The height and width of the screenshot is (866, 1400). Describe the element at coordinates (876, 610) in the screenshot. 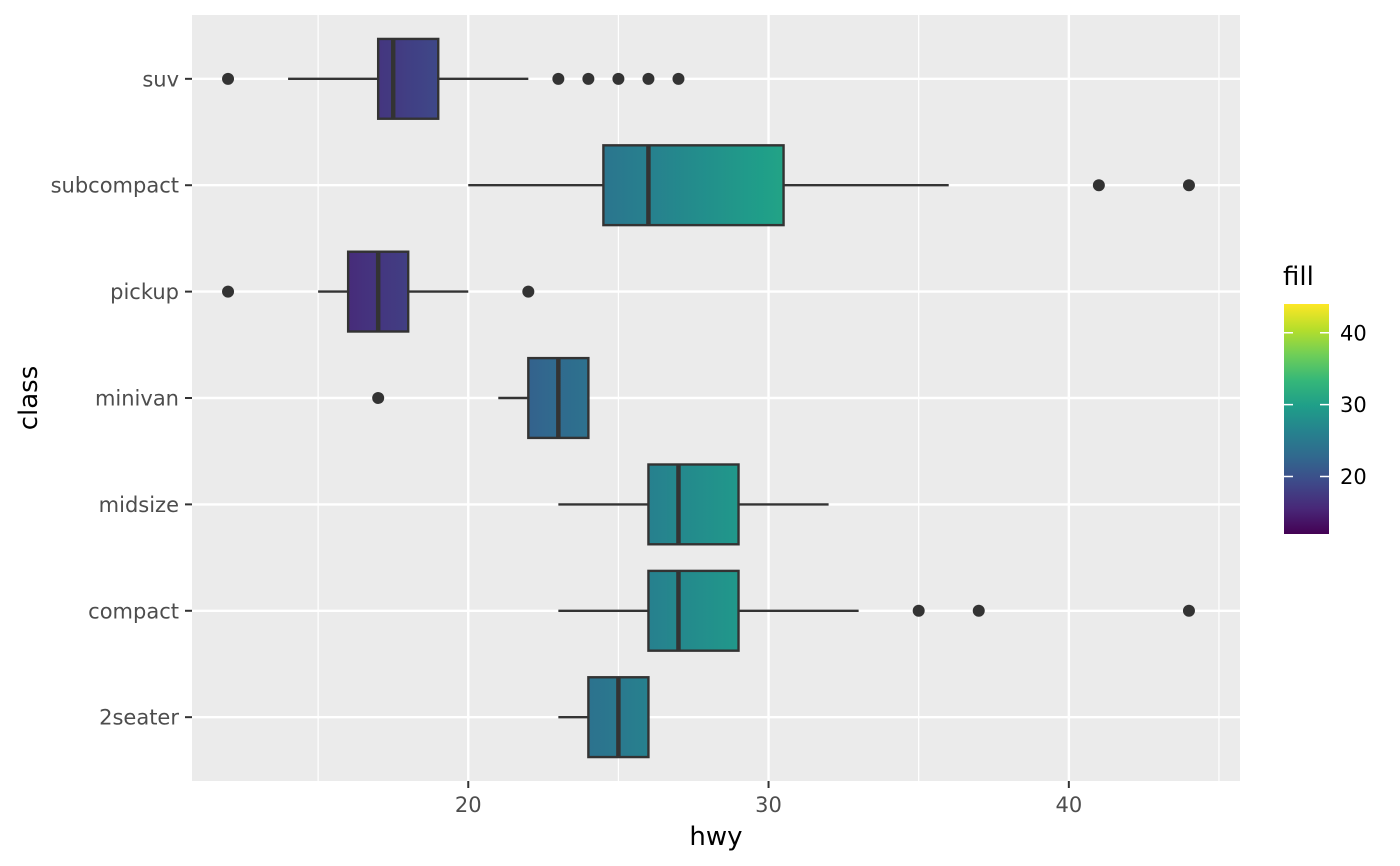

I see `box-compact` at that location.